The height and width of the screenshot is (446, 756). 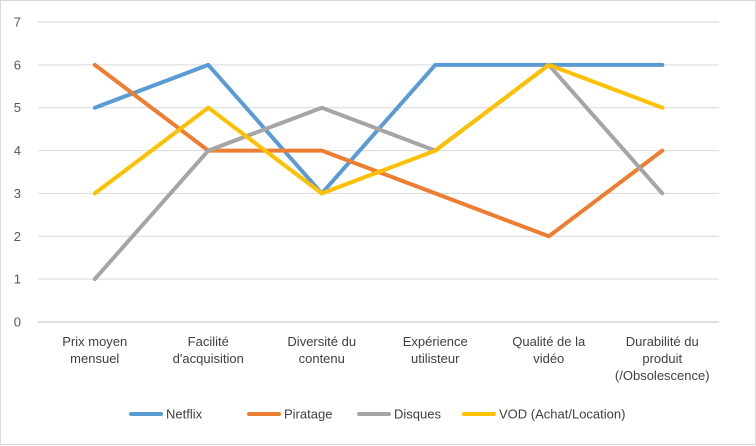 I want to click on x-category-label-line: d'acquisition, so click(x=208, y=358).